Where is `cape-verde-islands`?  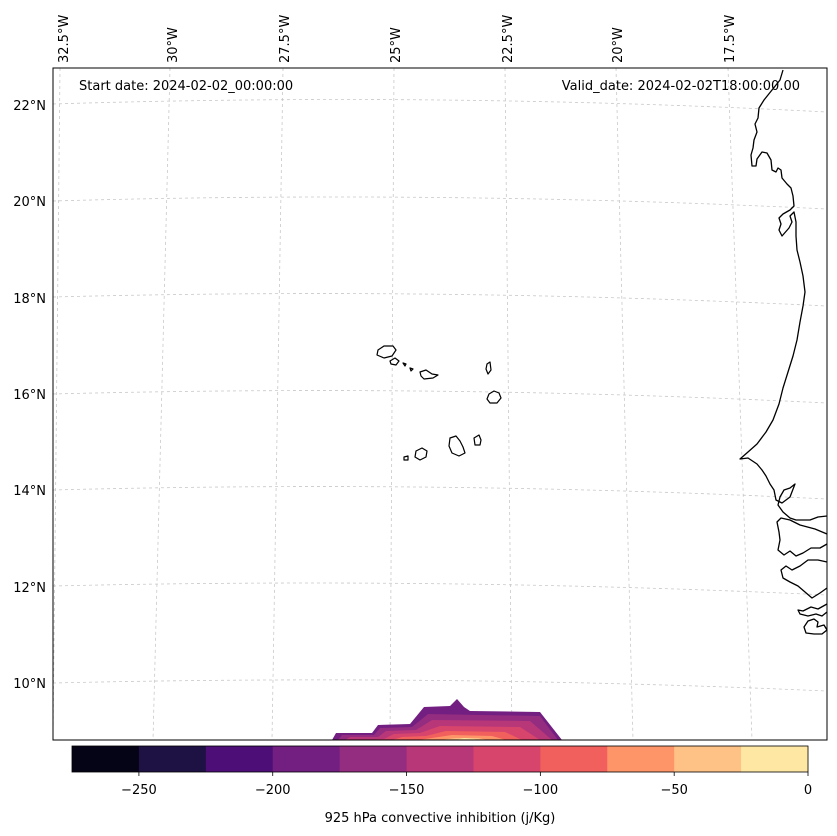 cape-verde-islands is located at coordinates (439, 403).